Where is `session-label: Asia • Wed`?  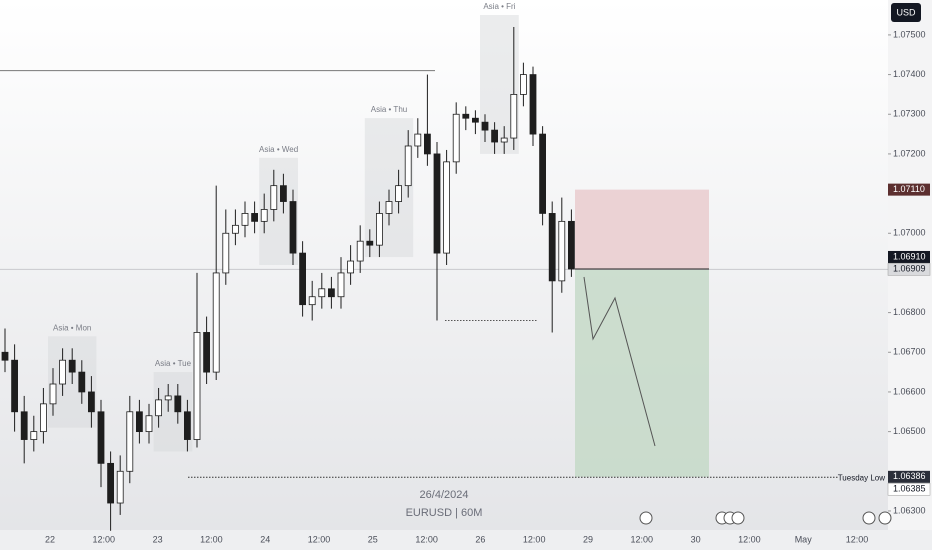
session-label: Asia • Wed is located at coordinates (278, 149).